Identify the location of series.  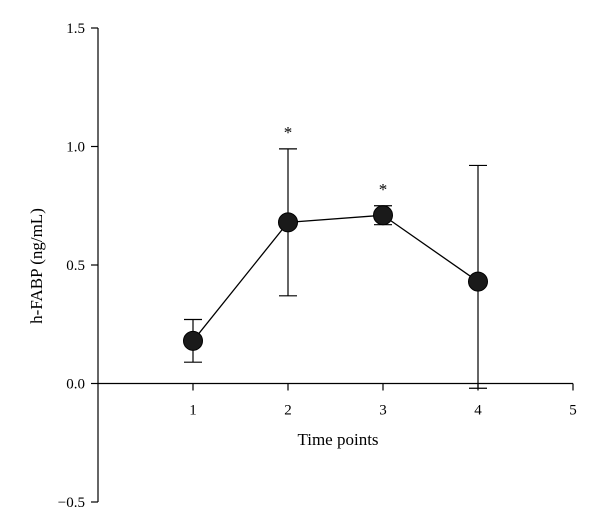
(335, 278).